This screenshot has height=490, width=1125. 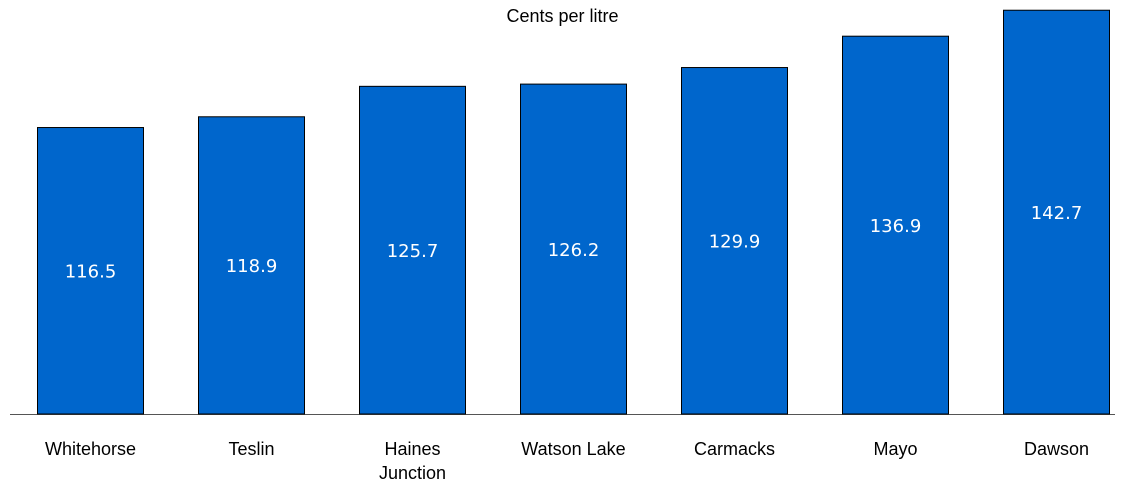 I want to click on category-label: Watson Lake, so click(x=573, y=449).